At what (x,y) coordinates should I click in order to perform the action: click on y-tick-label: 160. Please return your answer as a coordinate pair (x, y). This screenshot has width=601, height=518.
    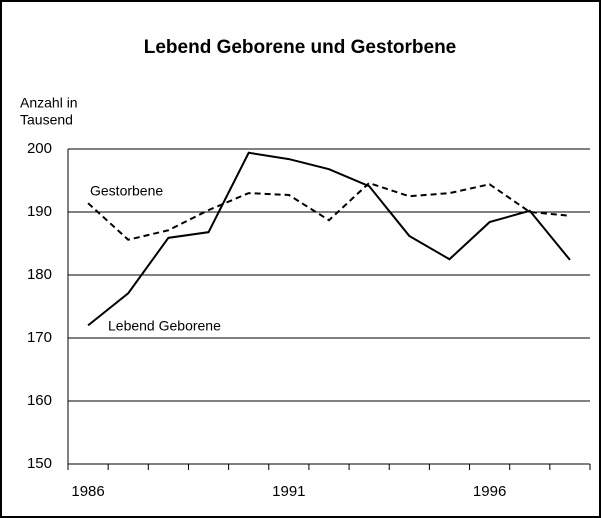
    Looking at the image, I should click on (39, 400).